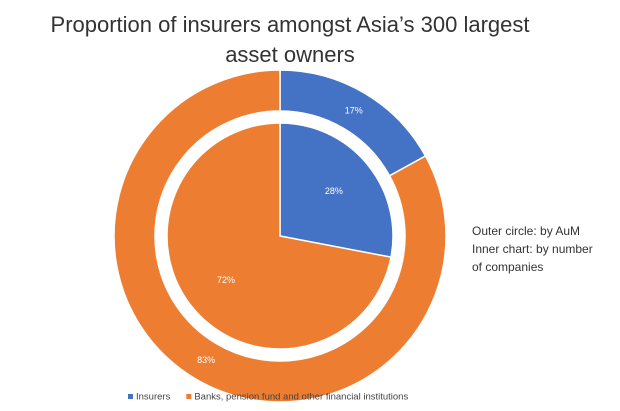  I want to click on value-label: 72%, so click(226, 280).